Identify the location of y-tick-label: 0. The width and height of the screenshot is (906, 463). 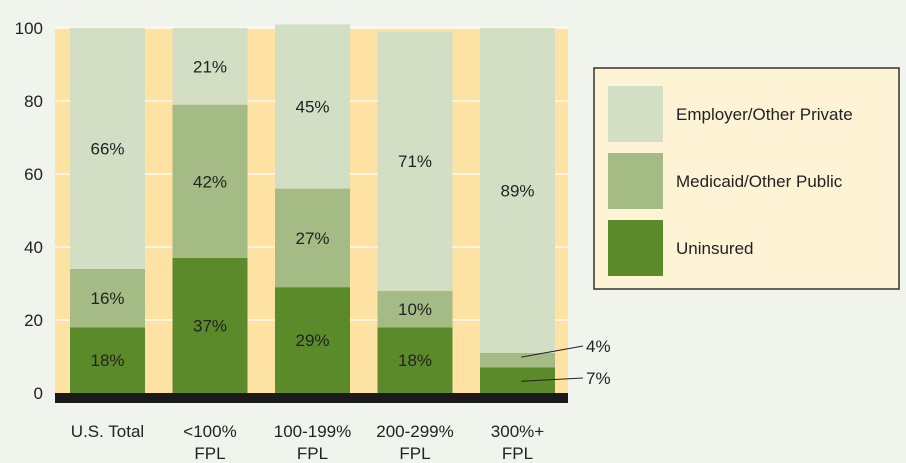
(38, 393).